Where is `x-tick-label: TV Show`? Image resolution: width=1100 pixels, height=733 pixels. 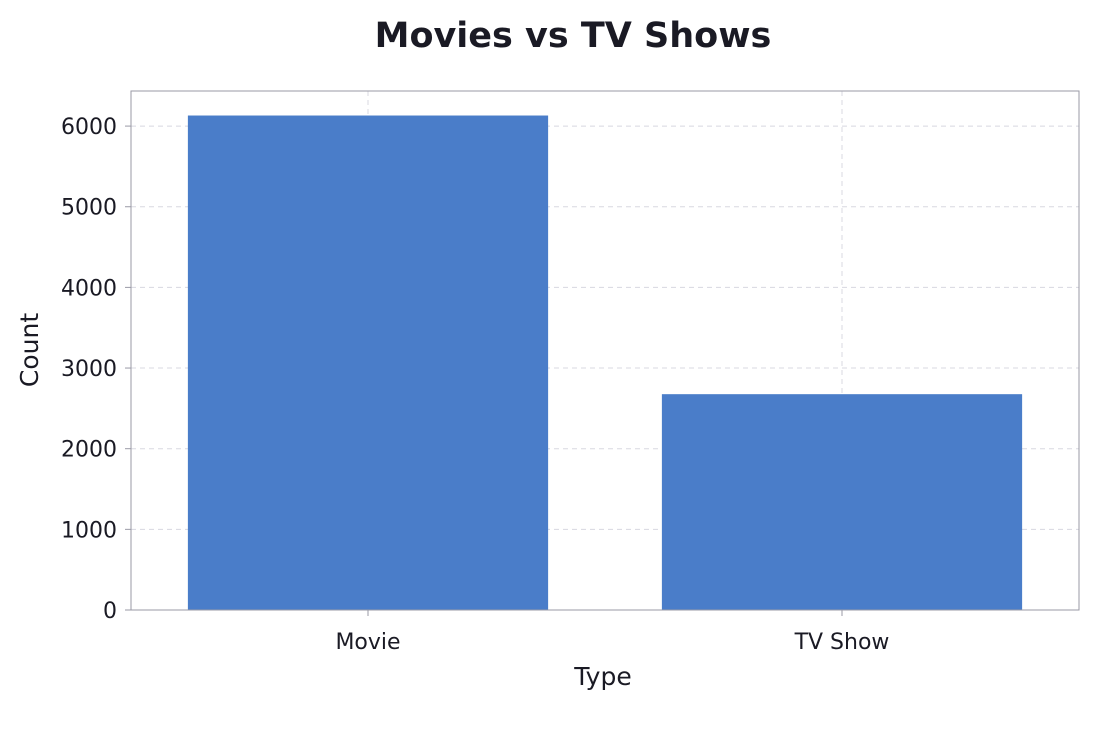
x-tick-label: TV Show is located at coordinates (842, 642).